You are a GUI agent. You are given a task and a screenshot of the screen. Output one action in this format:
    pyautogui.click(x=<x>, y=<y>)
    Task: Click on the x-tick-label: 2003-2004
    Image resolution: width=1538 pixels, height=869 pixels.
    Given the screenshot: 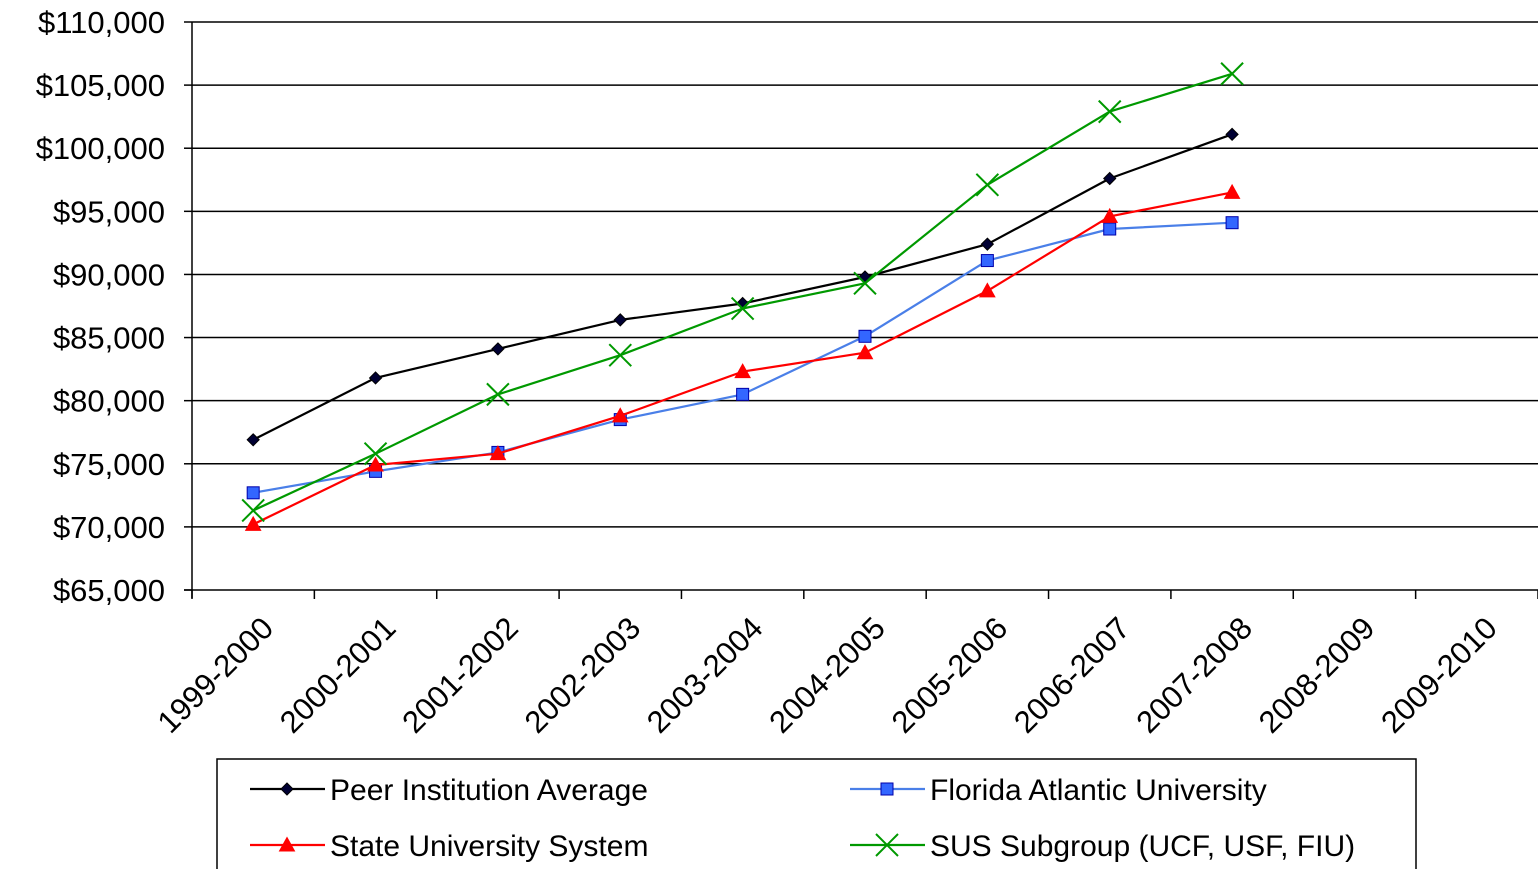 What is the action you would take?
    pyautogui.click(x=705, y=675)
    